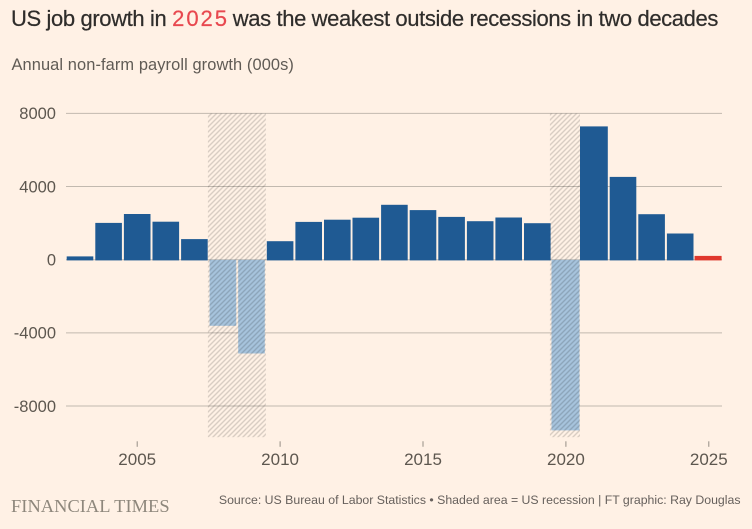  What do you see at coordinates (35, 407) in the screenshot?
I see `svg-text: -8000` at bounding box center [35, 407].